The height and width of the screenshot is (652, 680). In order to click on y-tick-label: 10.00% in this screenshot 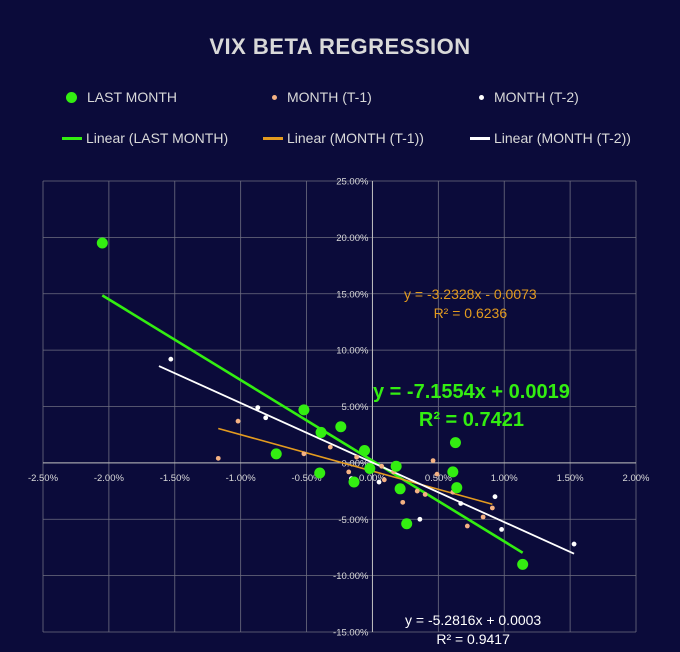, I will do `click(352, 351)`.